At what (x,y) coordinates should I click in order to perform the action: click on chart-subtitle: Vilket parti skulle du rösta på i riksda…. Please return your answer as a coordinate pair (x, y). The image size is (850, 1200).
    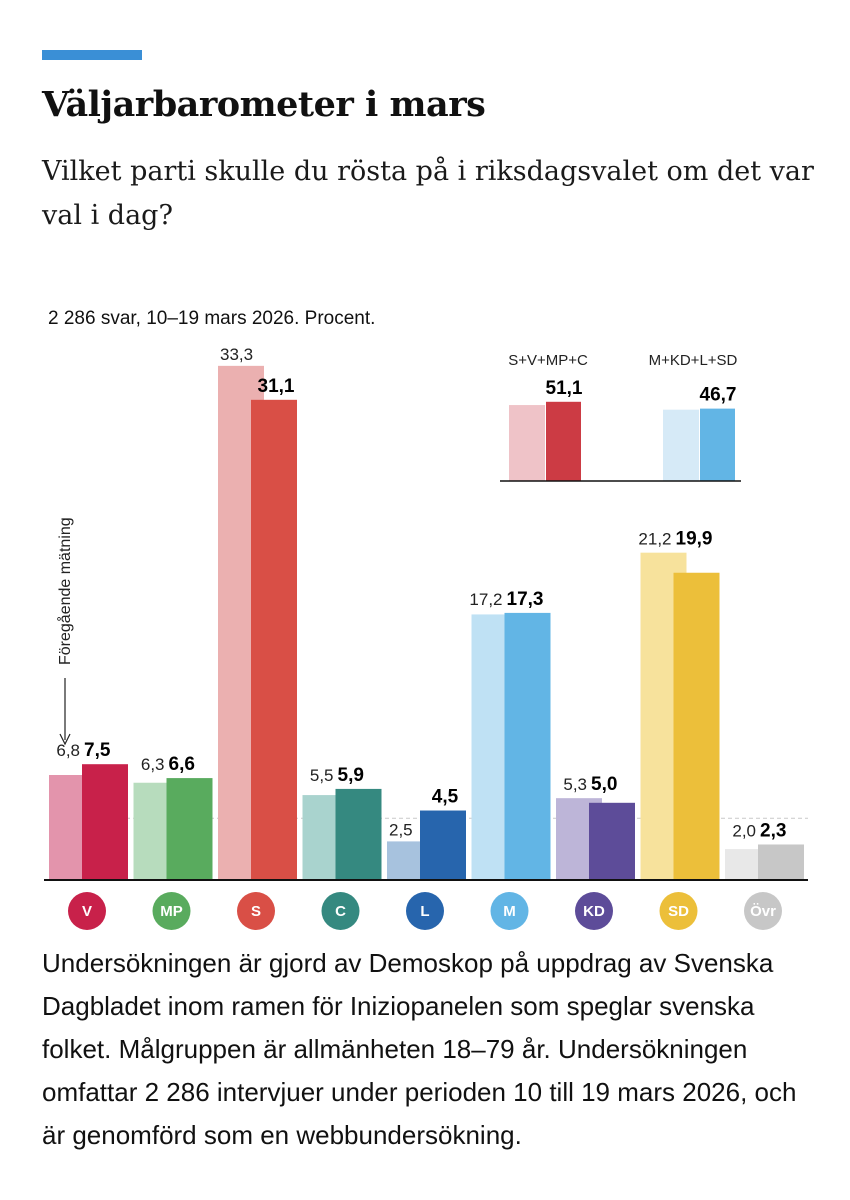
    Looking at the image, I should click on (428, 193).